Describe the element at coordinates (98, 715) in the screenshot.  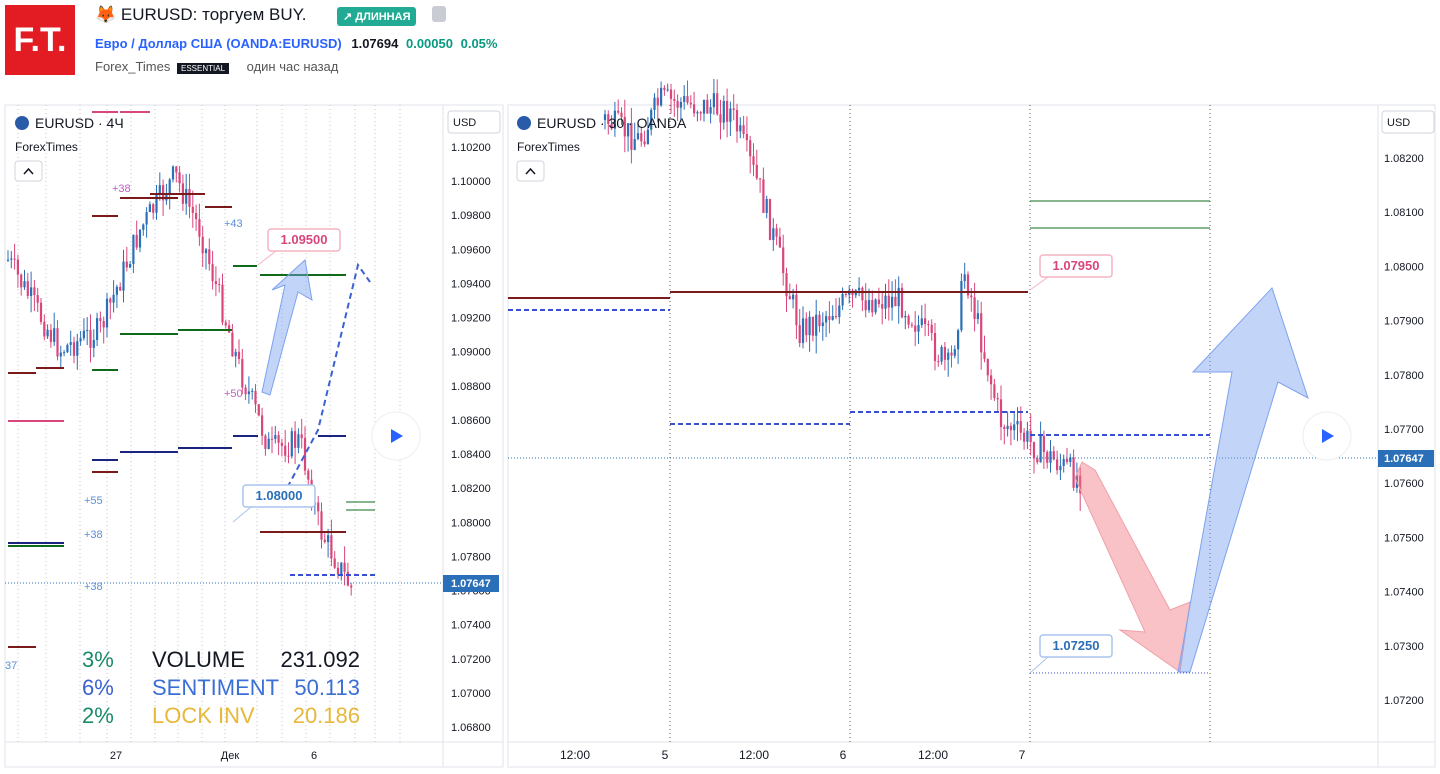
I see `stat-pct: 2%` at that location.